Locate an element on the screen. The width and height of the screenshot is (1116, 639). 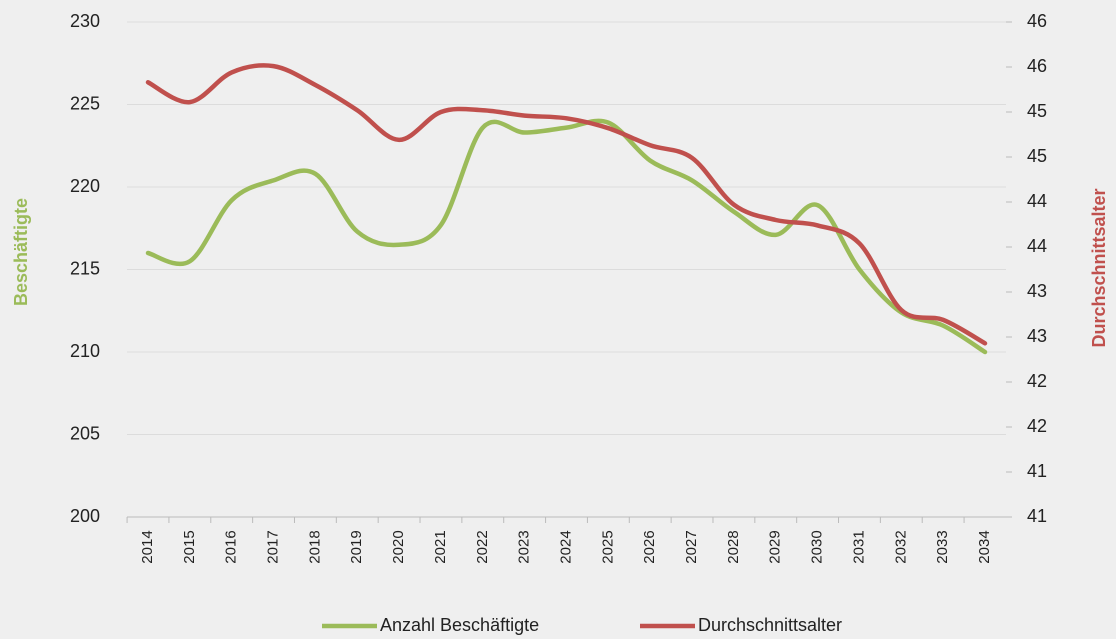
y-tick-label: 205 is located at coordinates (85, 433).